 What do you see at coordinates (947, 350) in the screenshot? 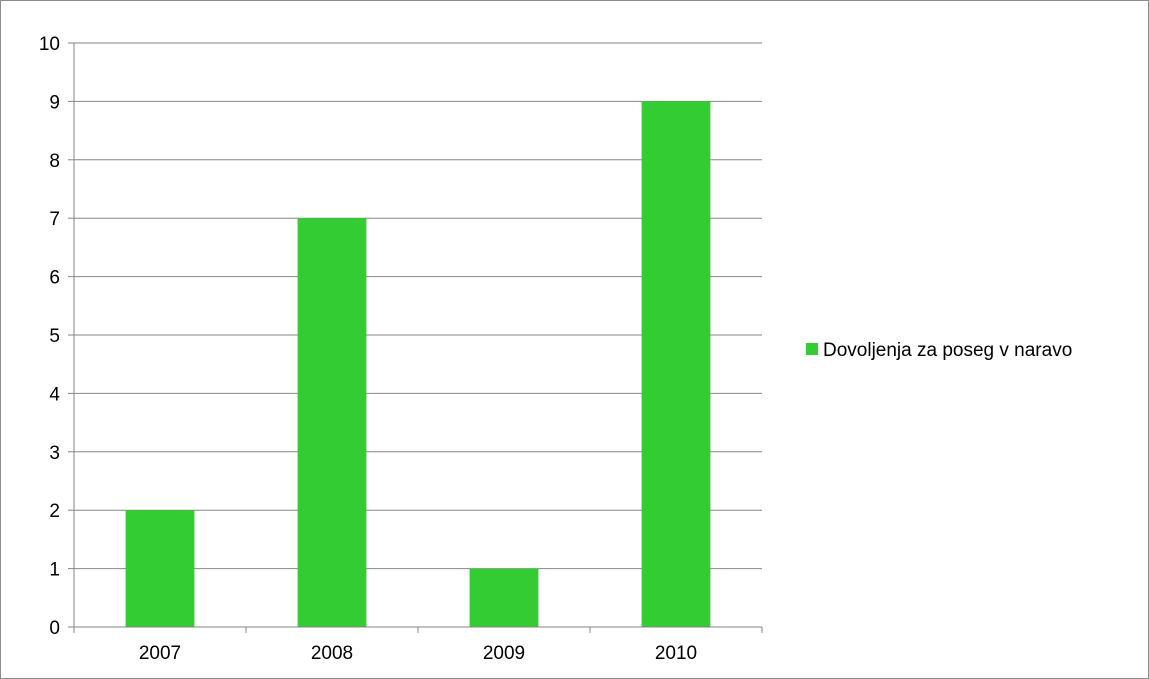
I see `legend-label: Dovoljenja za poseg v naravo` at bounding box center [947, 350].